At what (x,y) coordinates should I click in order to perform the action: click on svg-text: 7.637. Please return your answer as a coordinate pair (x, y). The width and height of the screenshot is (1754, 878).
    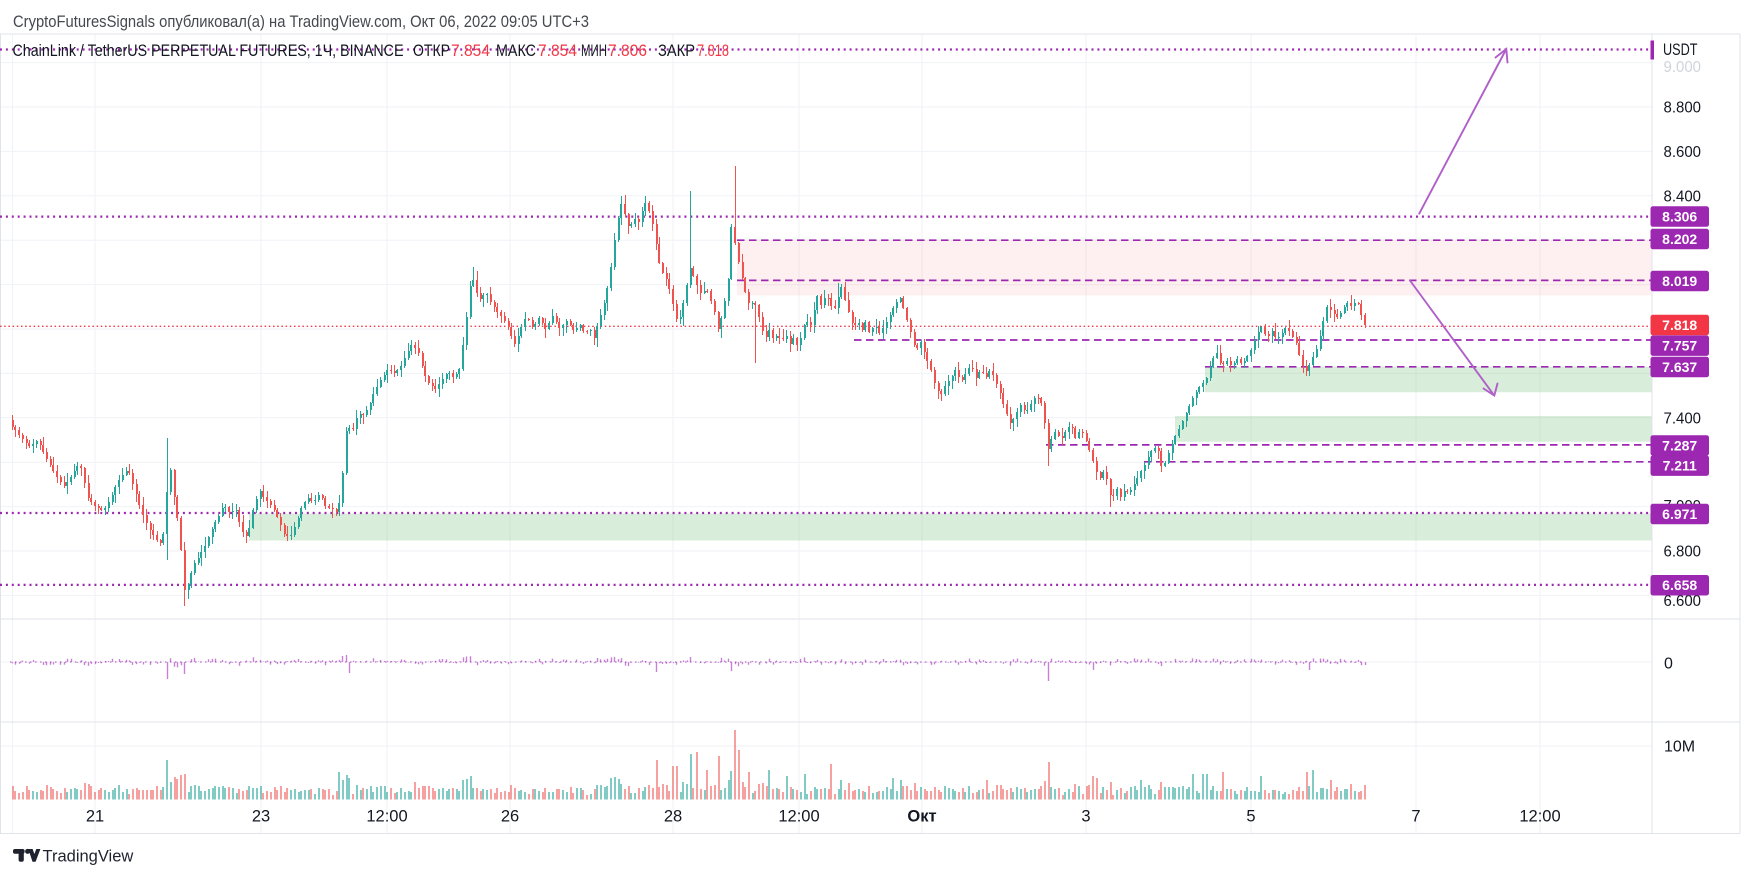
    Looking at the image, I should click on (1679, 367).